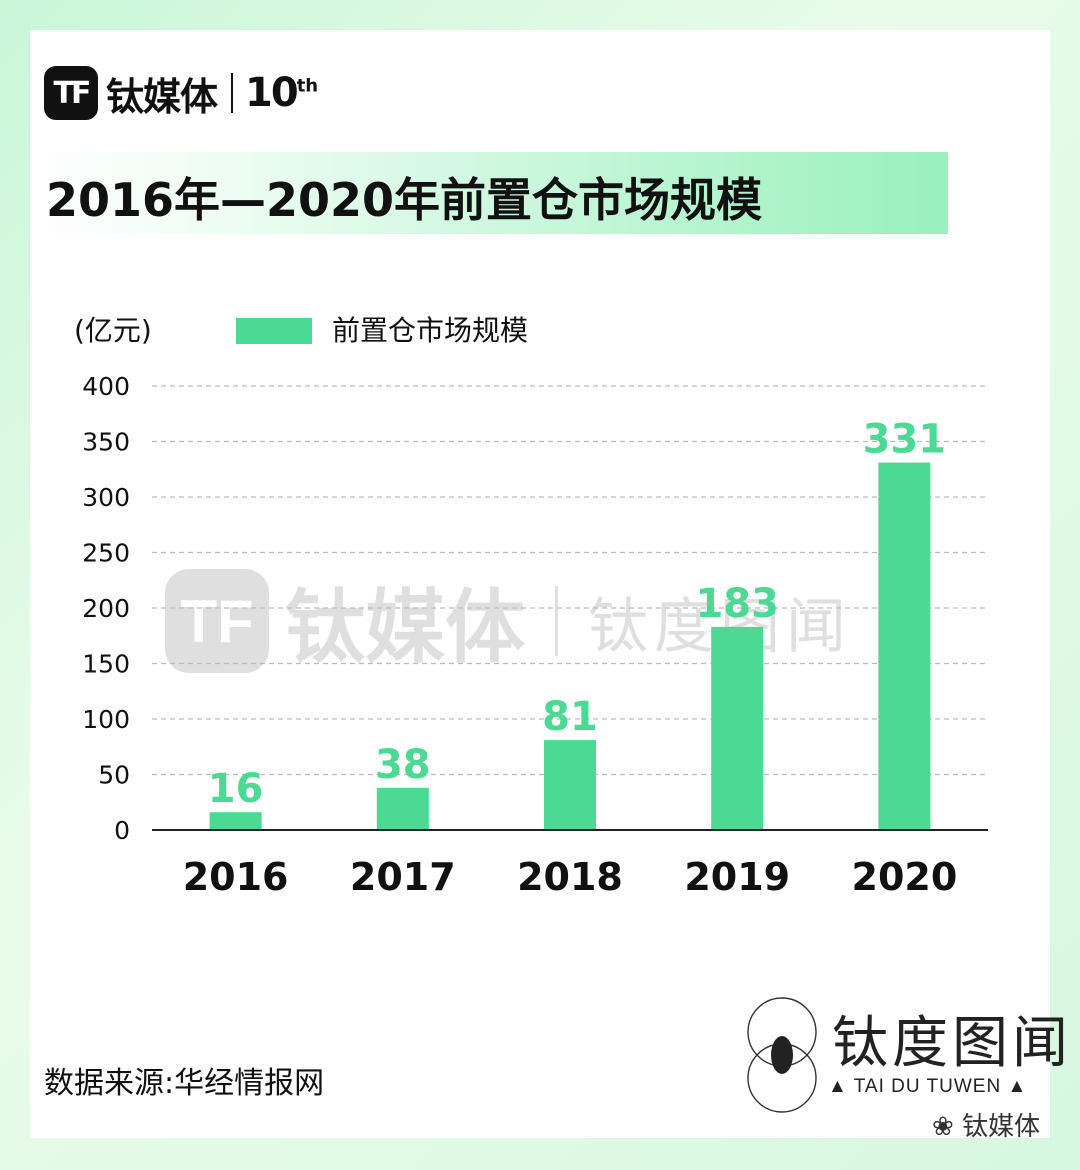 Image resolution: width=1080 pixels, height=1170 pixels. I want to click on title-band: 2016年—2020年前置仓市场规模, so click(489, 193).